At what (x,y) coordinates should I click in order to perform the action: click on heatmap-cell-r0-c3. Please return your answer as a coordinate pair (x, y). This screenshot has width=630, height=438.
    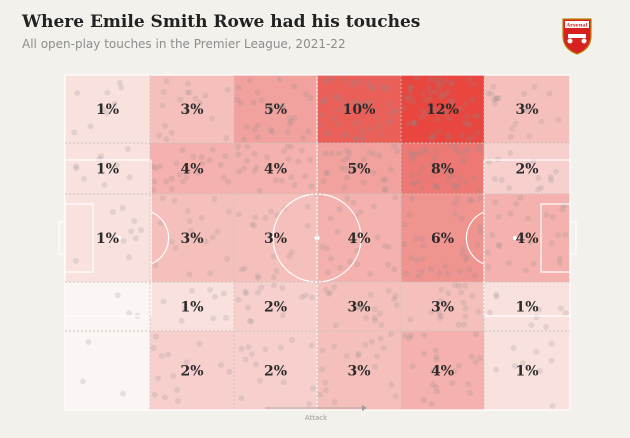
    Looking at the image, I should click on (359, 109).